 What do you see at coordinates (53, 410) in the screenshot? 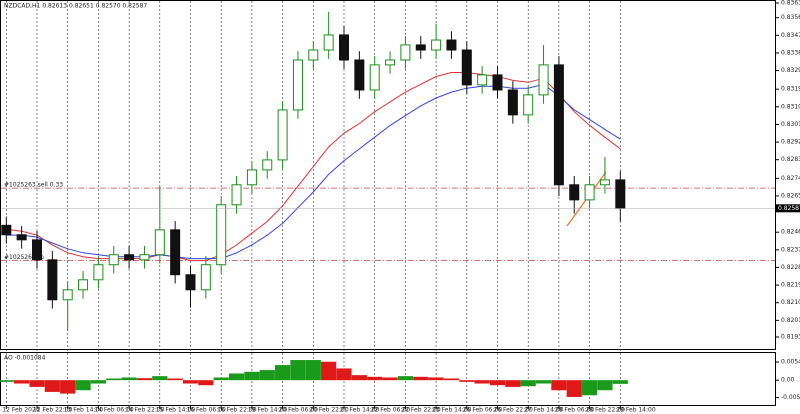
I see `x-tick-label: 12 Feb 22:00` at bounding box center [53, 410].